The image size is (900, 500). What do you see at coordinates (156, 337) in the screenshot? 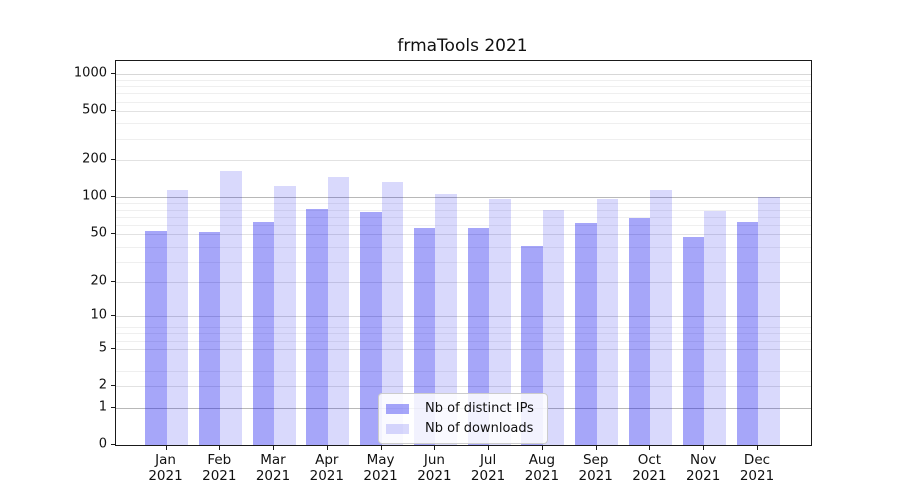
I see `bar-ips-jan` at bounding box center [156, 337].